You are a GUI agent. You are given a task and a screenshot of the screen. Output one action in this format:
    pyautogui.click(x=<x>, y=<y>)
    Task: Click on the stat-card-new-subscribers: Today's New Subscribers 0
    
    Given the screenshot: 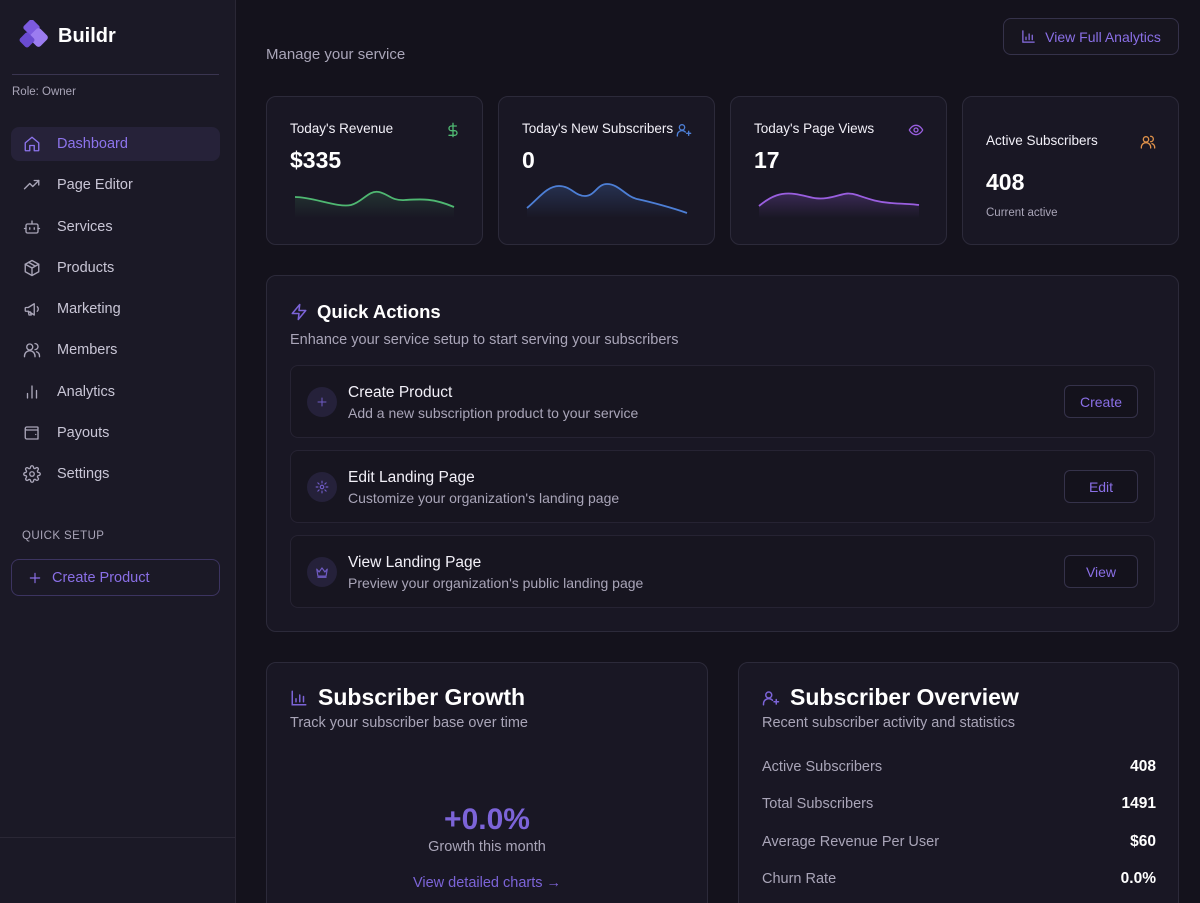 What is the action you would take?
    pyautogui.click(x=606, y=170)
    